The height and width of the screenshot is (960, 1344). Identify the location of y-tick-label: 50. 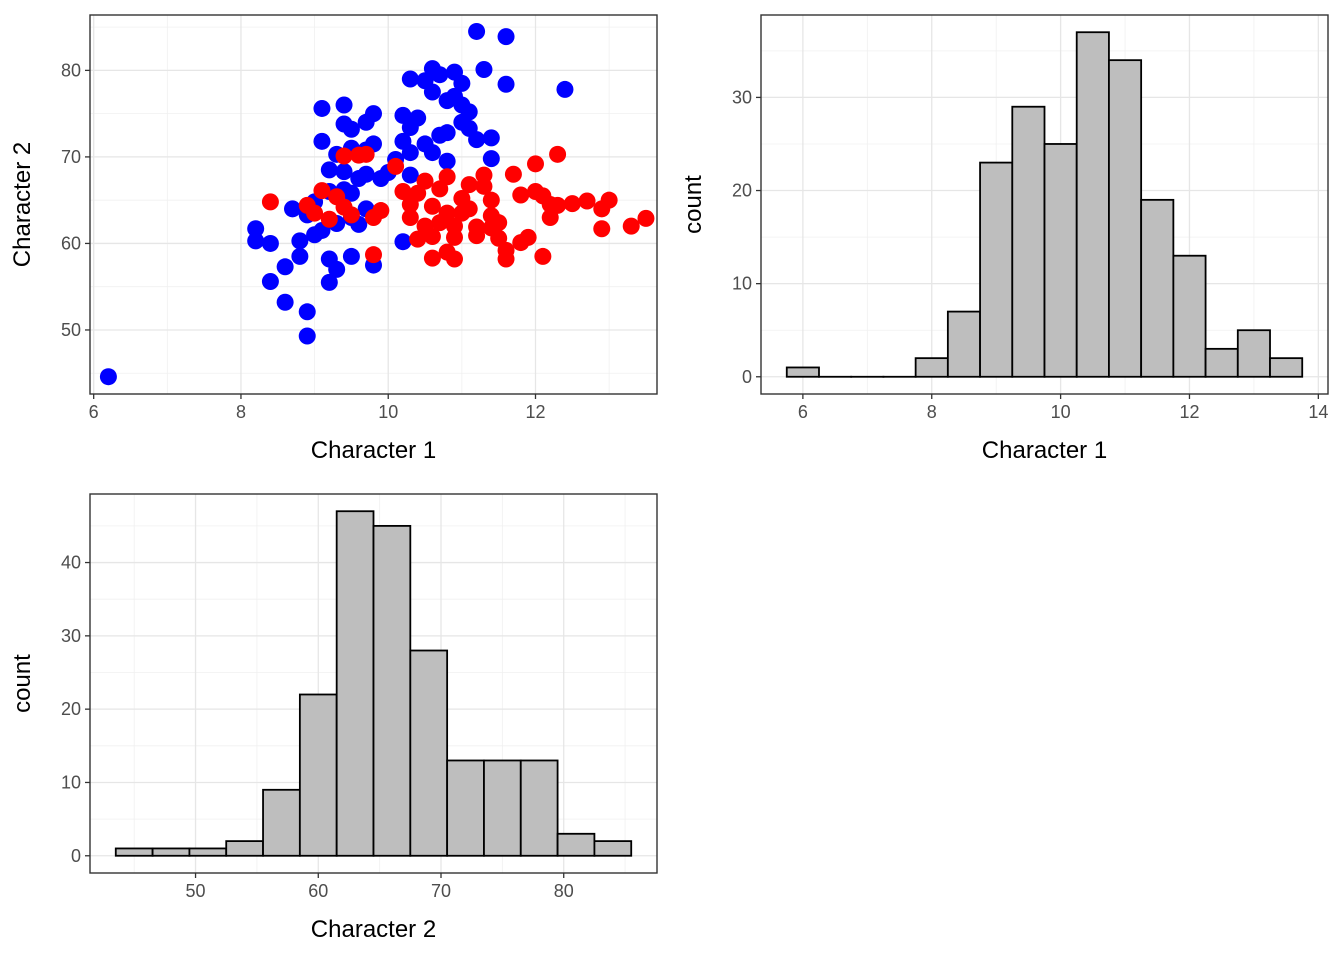
(71, 330).